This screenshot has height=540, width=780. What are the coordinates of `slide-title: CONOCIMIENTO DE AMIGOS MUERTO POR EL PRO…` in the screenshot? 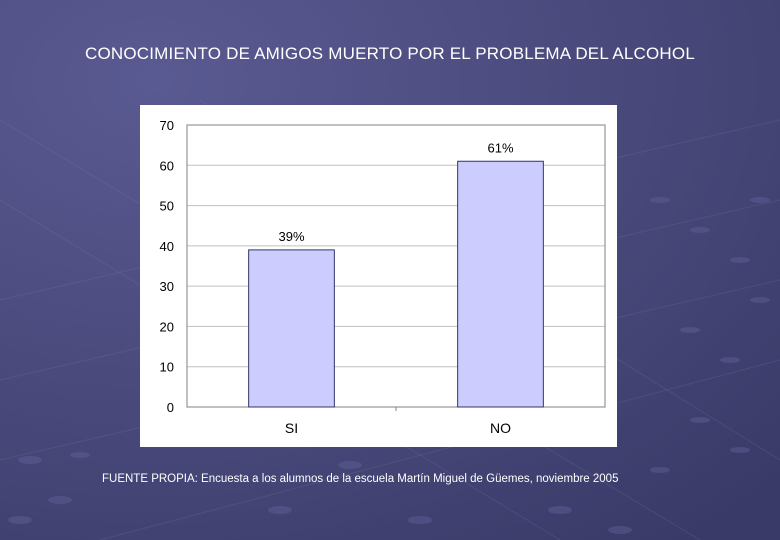 It's located at (389, 53).